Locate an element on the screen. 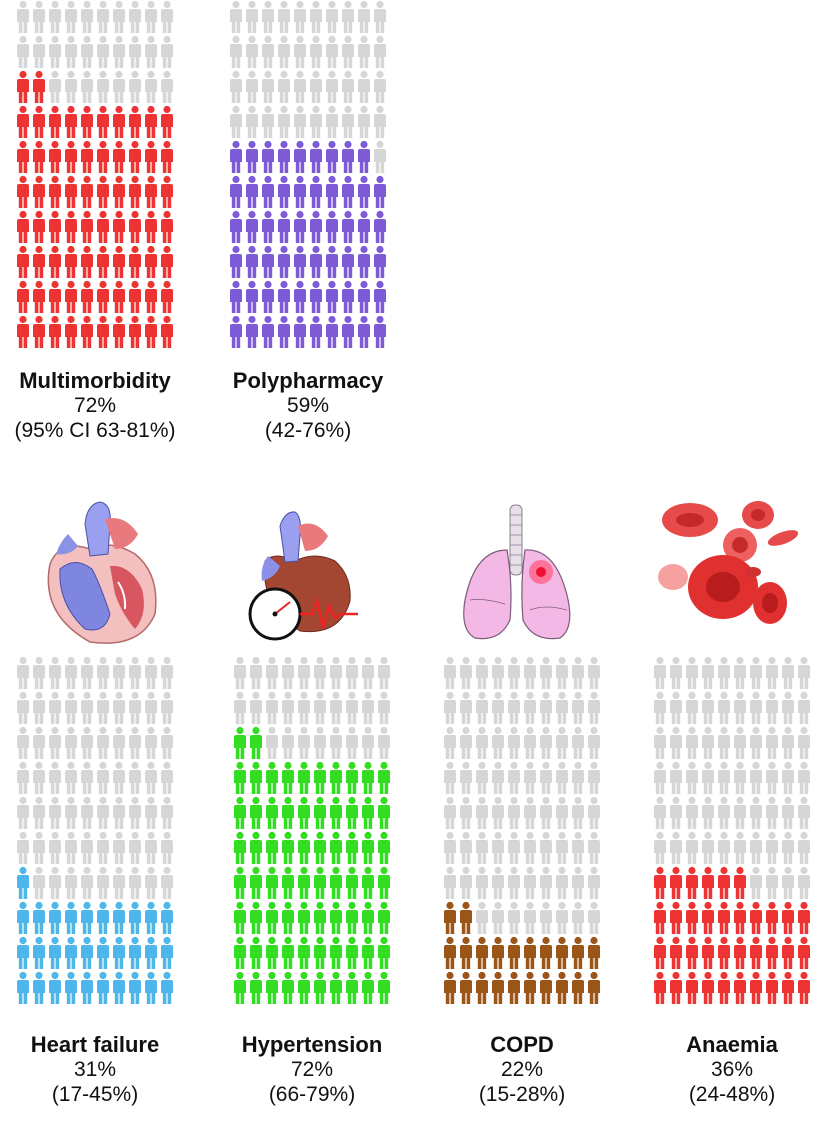  ci-label: (17-45%) is located at coordinates (95, 1094).